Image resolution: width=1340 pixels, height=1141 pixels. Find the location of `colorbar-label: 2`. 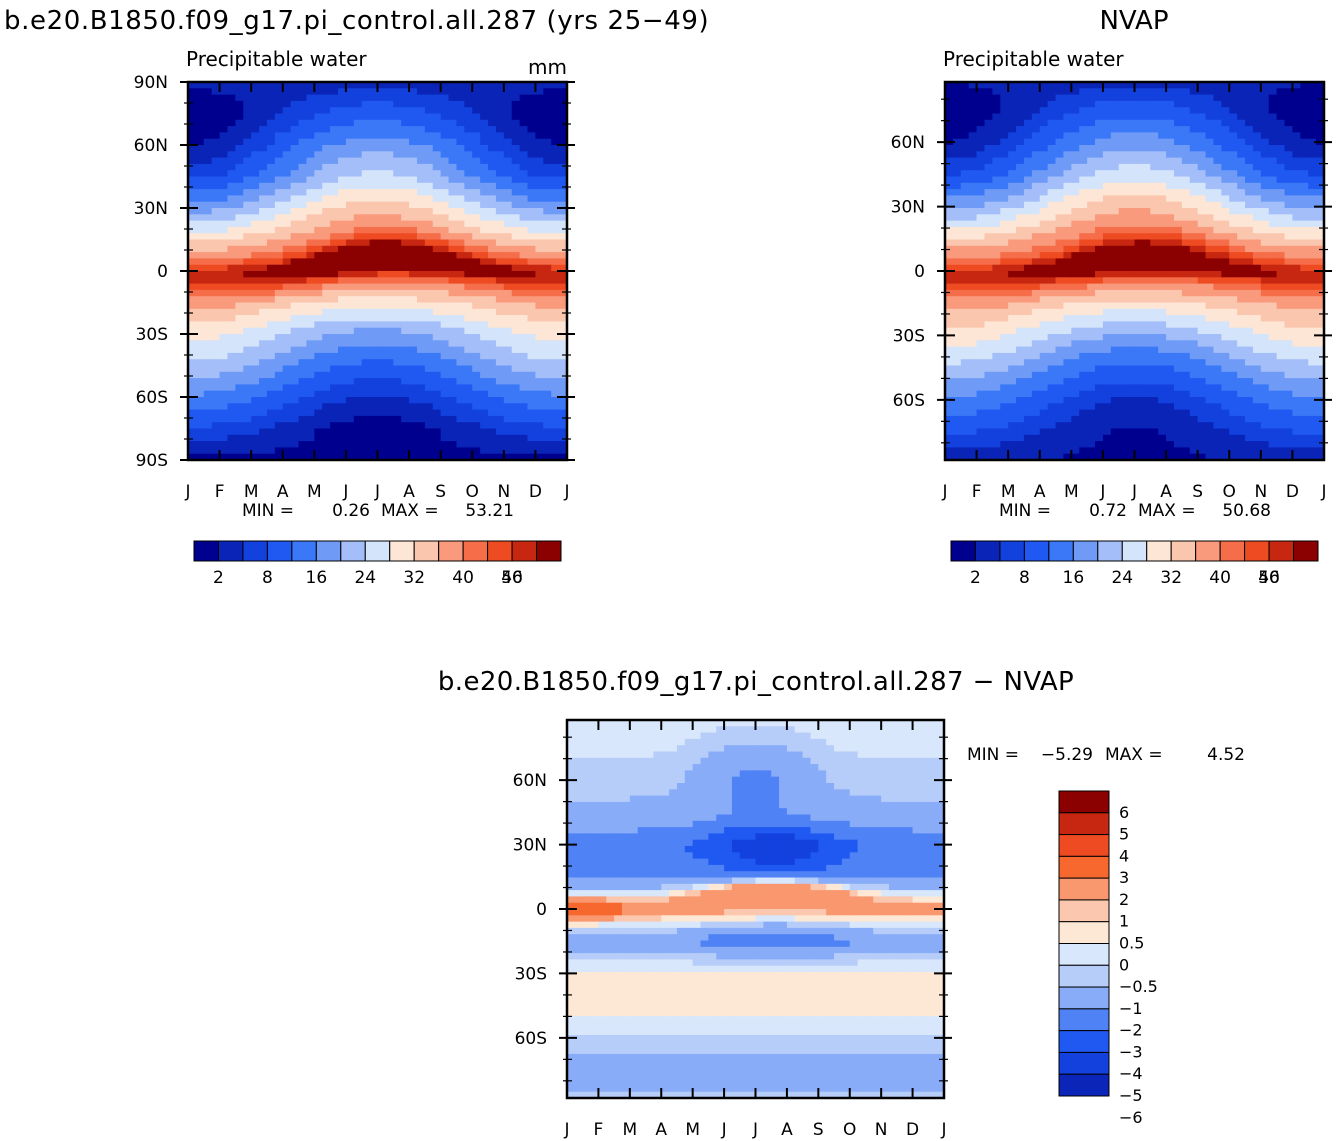

colorbar-label: 2 is located at coordinates (218, 578).